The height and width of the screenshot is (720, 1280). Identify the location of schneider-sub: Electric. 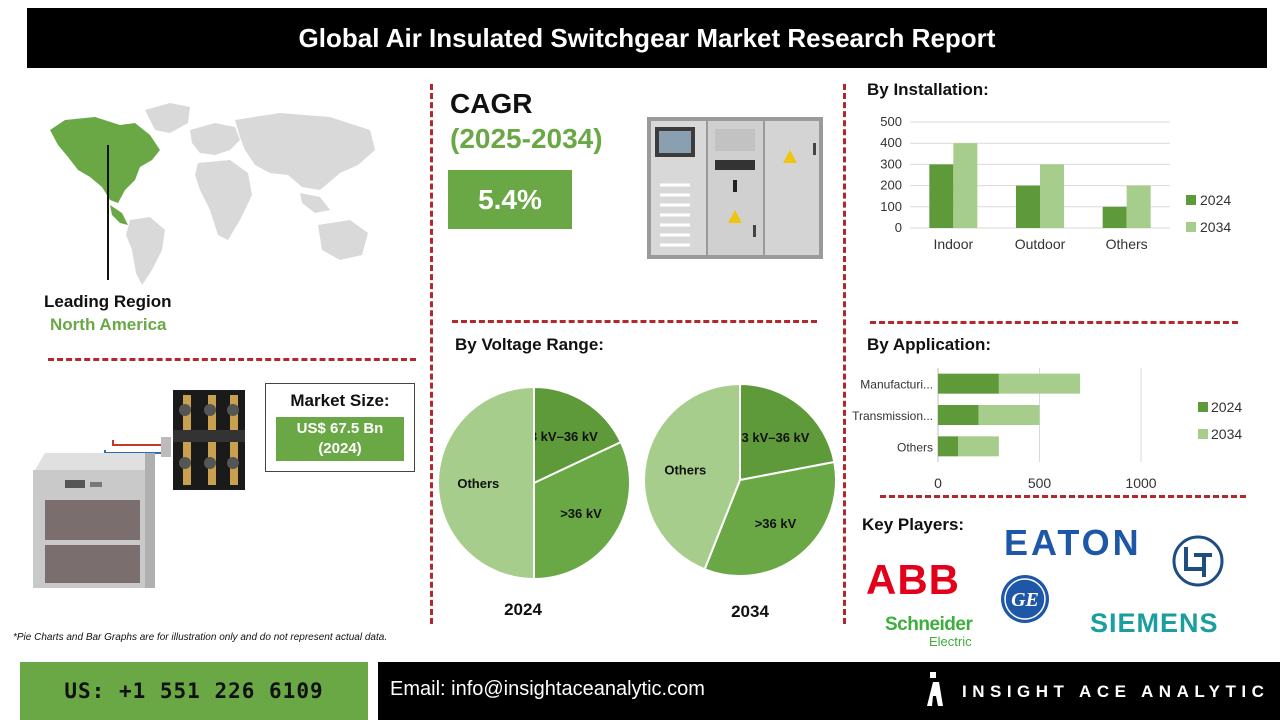
(950, 641).